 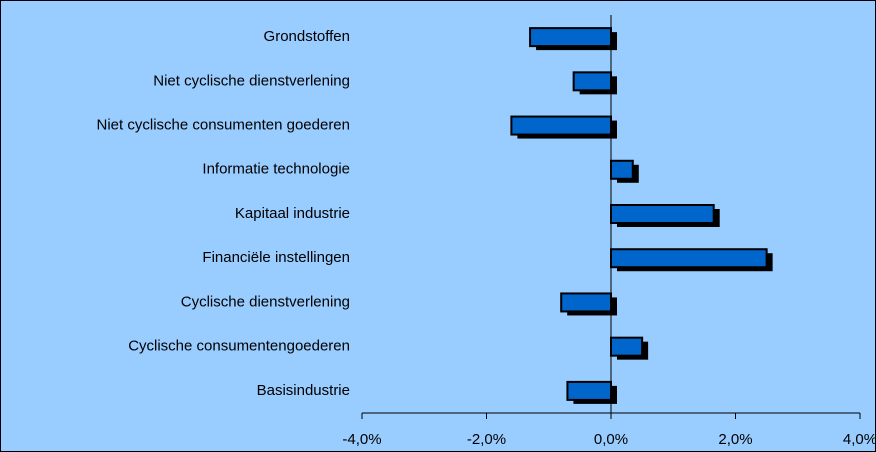 I want to click on x-tick-label: 0,0%, so click(x=611, y=439).